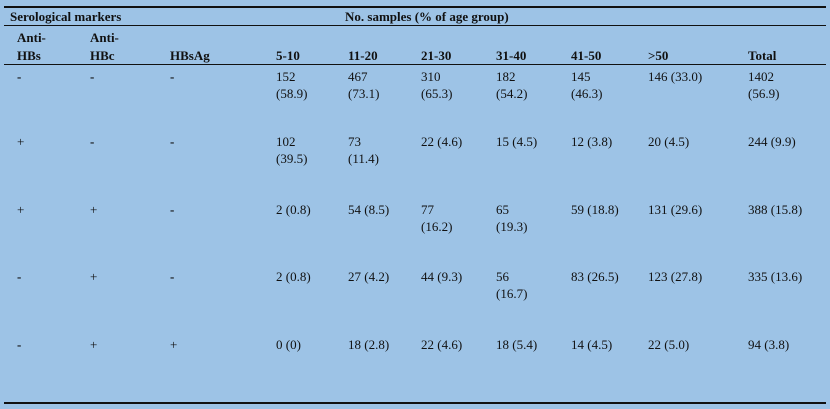 Image resolution: width=830 pixels, height=409 pixels. Describe the element at coordinates (363, 158) in the screenshot. I see `cell-r2-age-11-20-line2: (11.4)` at that location.